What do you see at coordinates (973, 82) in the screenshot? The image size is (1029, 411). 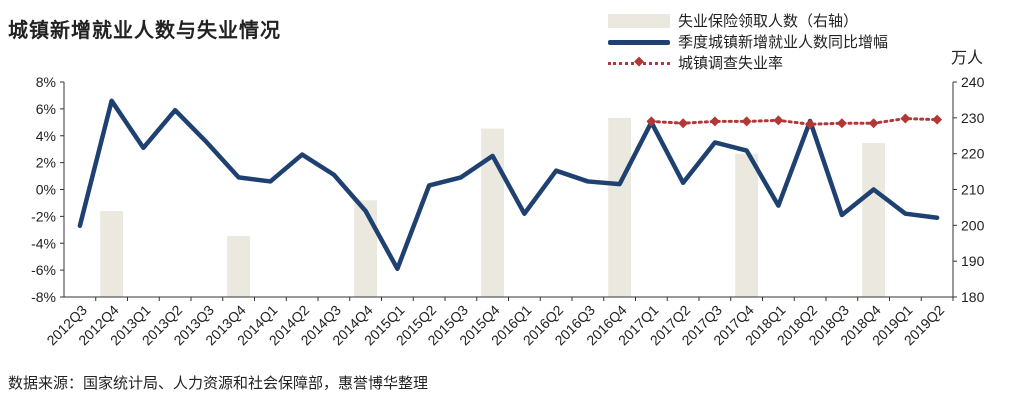 I see `right-tick-label: 240` at bounding box center [973, 82].